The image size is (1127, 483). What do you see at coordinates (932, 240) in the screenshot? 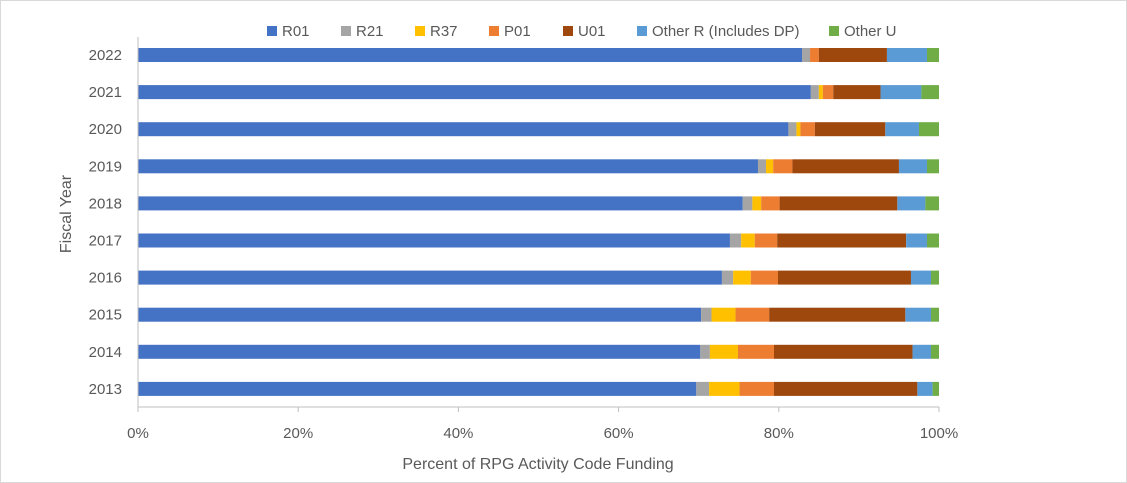
I see `bar-segment-other-u-2017` at bounding box center [932, 240].